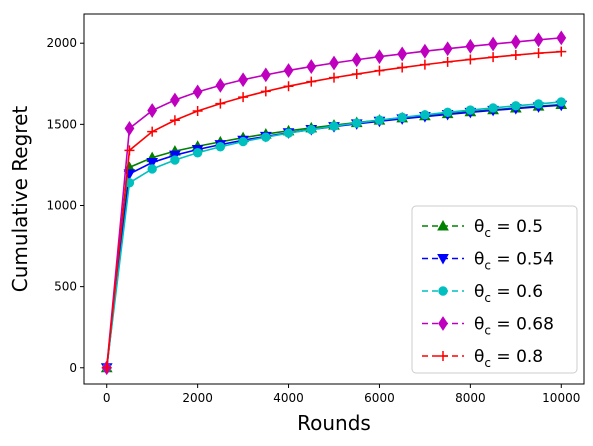 The image size is (593, 446). I want to click on x-tick-label: 10000, so click(561, 398).